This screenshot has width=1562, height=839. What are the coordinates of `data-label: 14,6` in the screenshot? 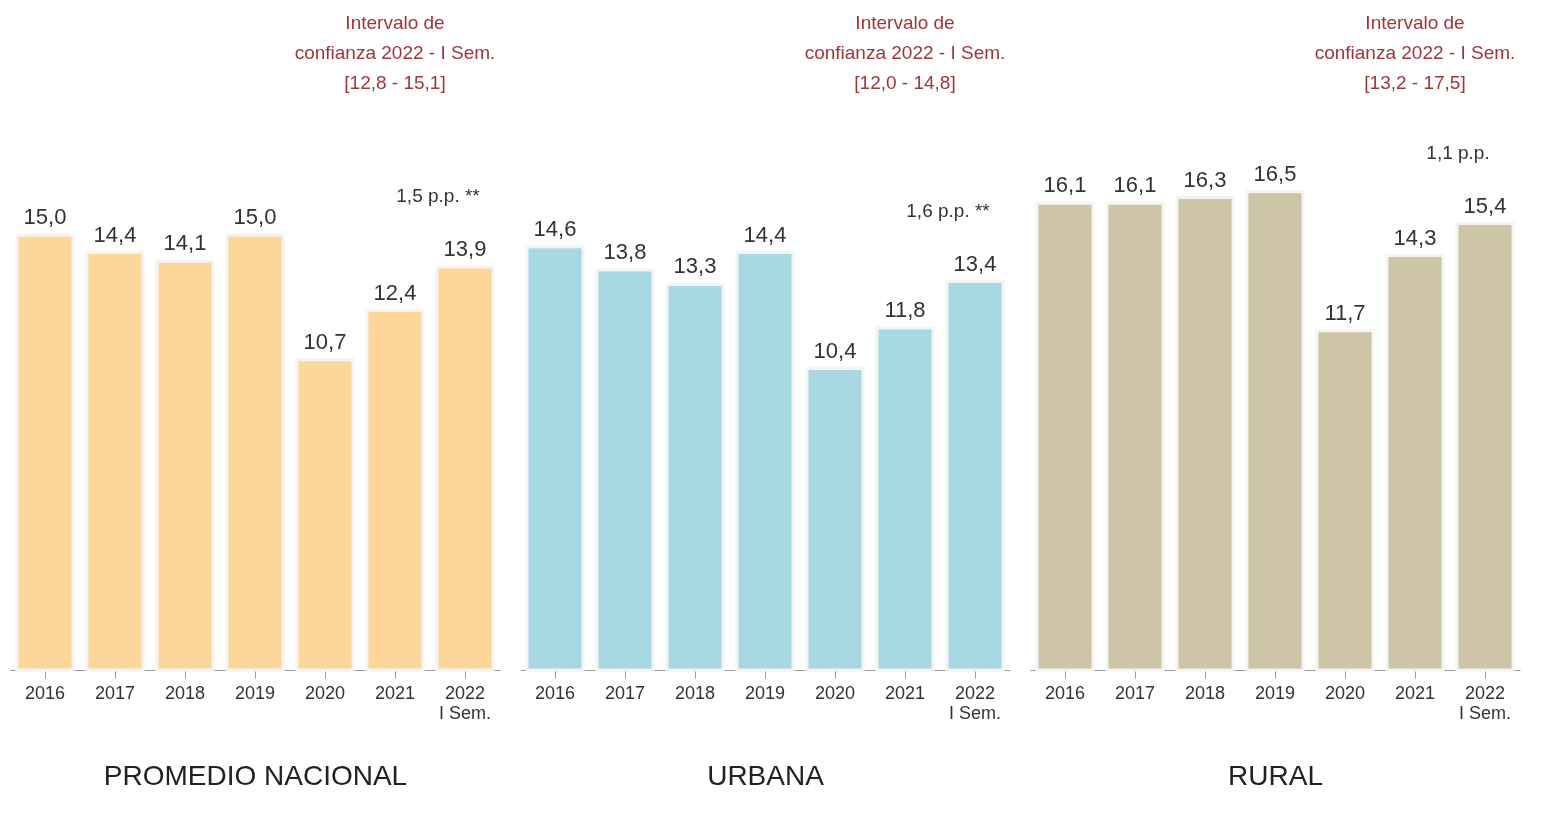 It's located at (555, 228).